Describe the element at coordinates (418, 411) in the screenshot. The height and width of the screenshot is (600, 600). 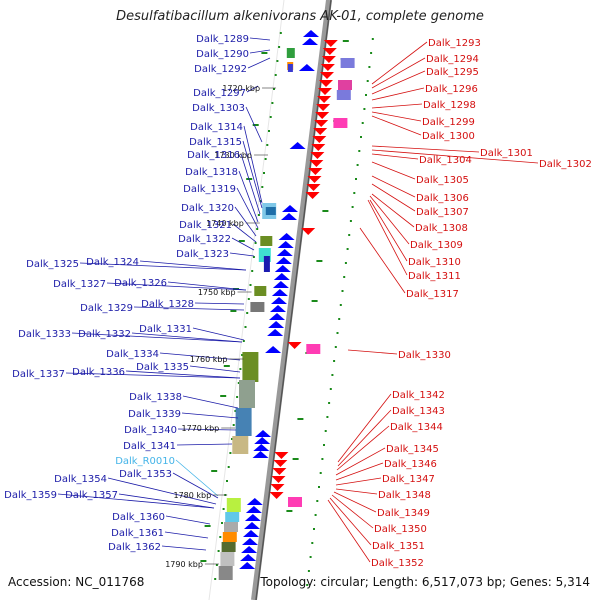
I see `right-gene-label: Dalk_1343` at that location.